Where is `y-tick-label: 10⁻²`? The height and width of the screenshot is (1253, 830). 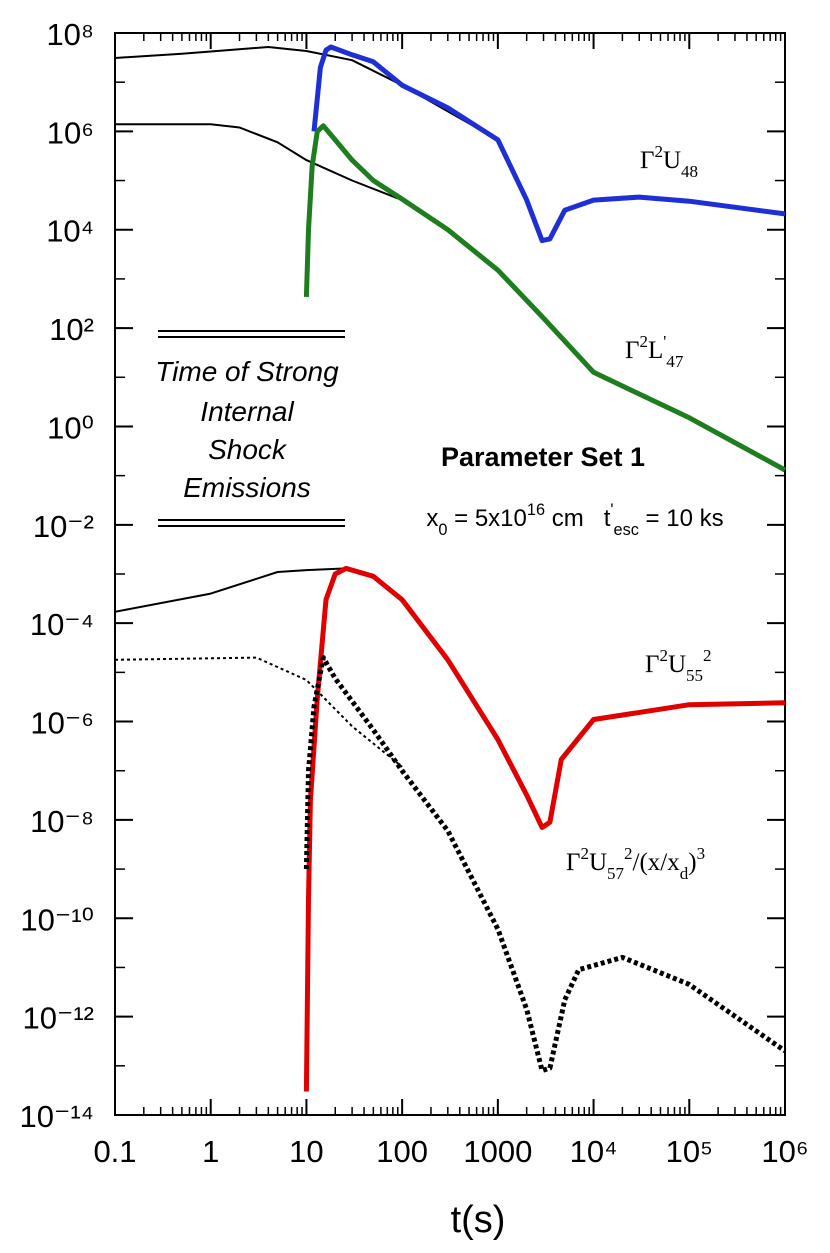
y-tick-label: 10⁻² is located at coordinates (63, 526).